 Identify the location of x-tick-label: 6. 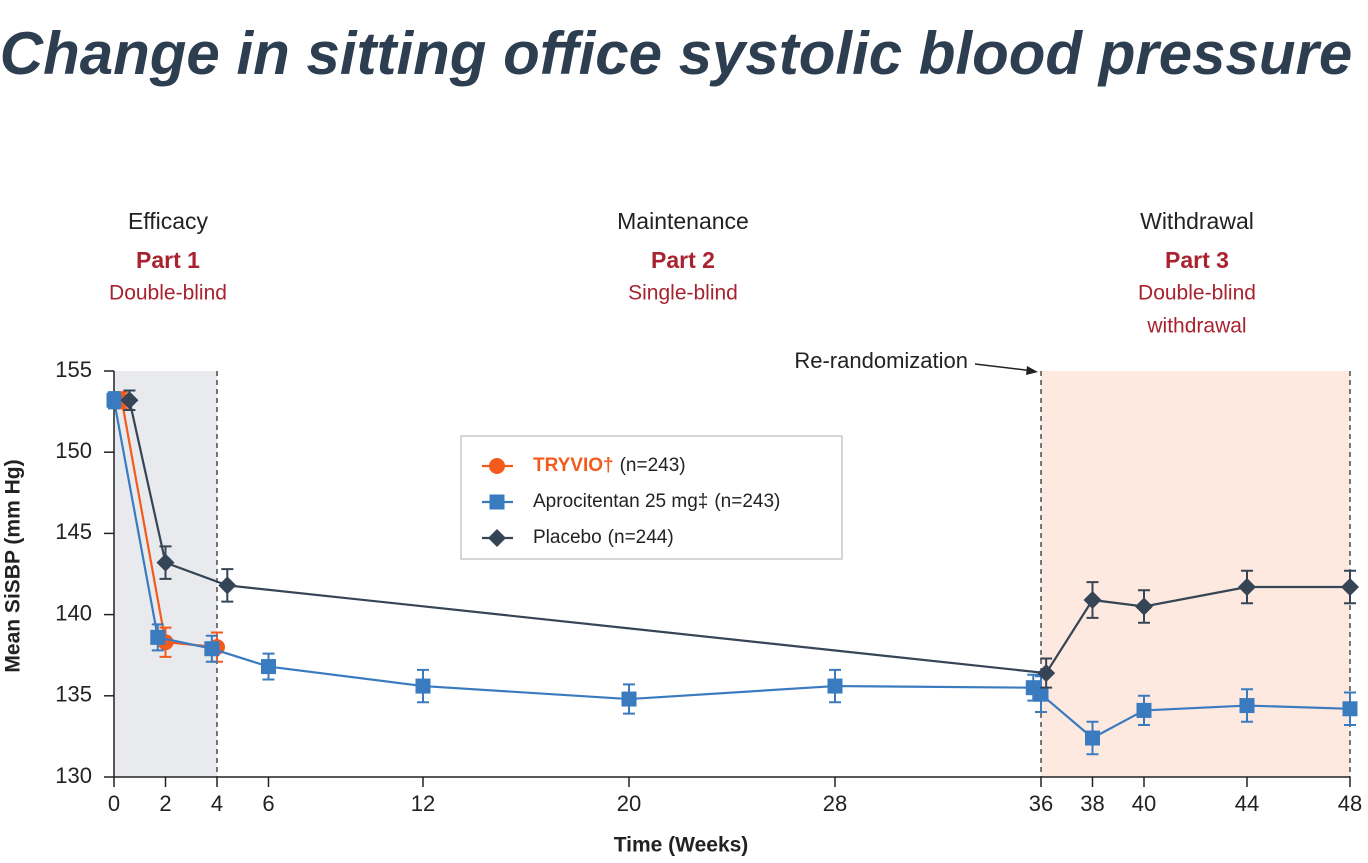
(268, 803).